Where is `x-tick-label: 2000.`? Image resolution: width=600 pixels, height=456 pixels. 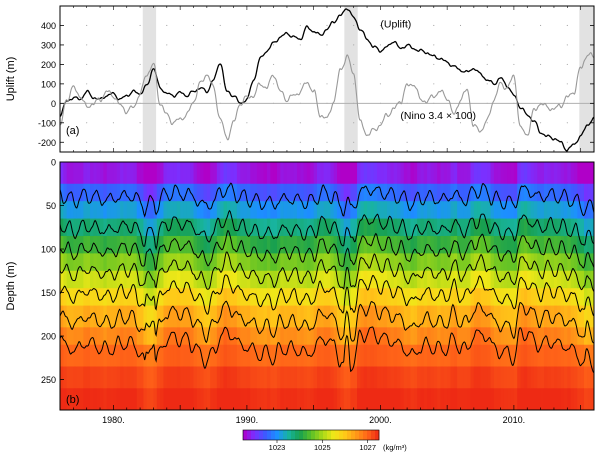
x-tick-label: 2000. is located at coordinates (380, 420).